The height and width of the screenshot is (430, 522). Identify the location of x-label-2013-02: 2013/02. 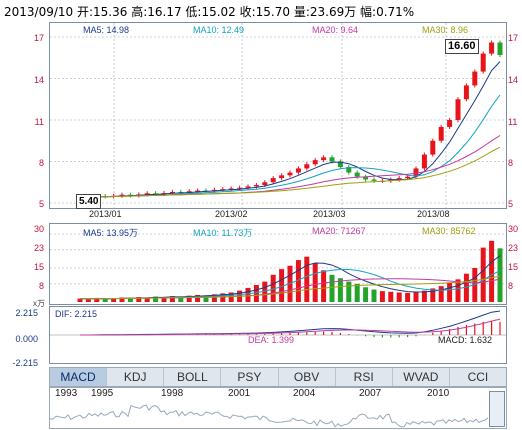
(231, 214).